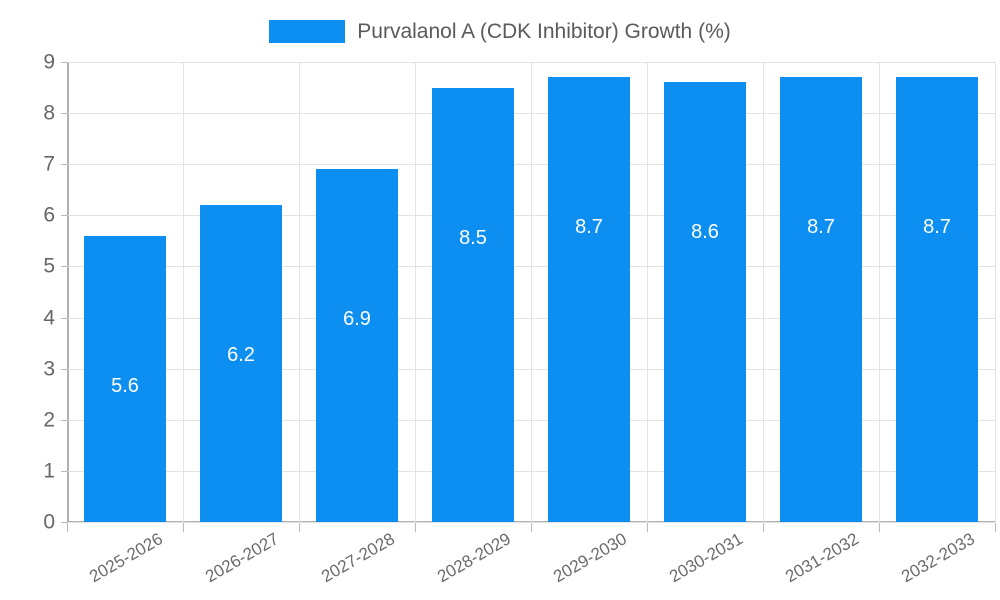  I want to click on bar-value-label: 6.2, so click(241, 355).